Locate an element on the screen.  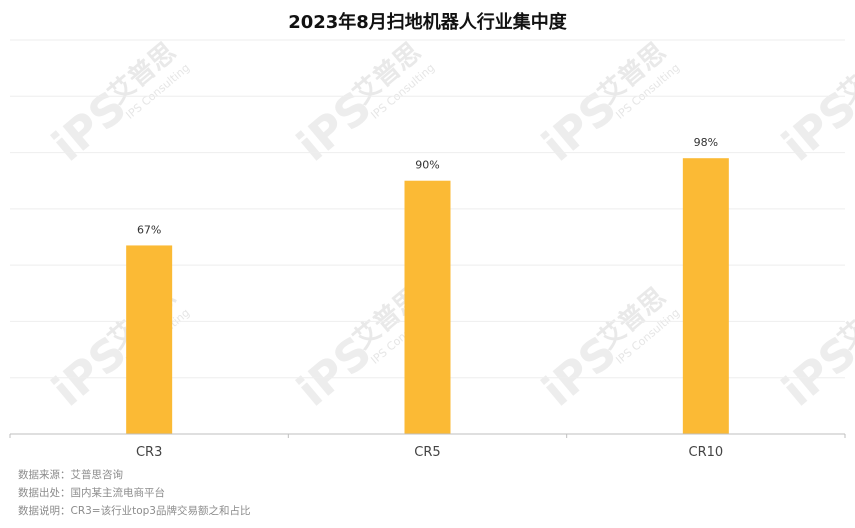
note-origin-value: 国内某主流电商平台 is located at coordinates (118, 493).